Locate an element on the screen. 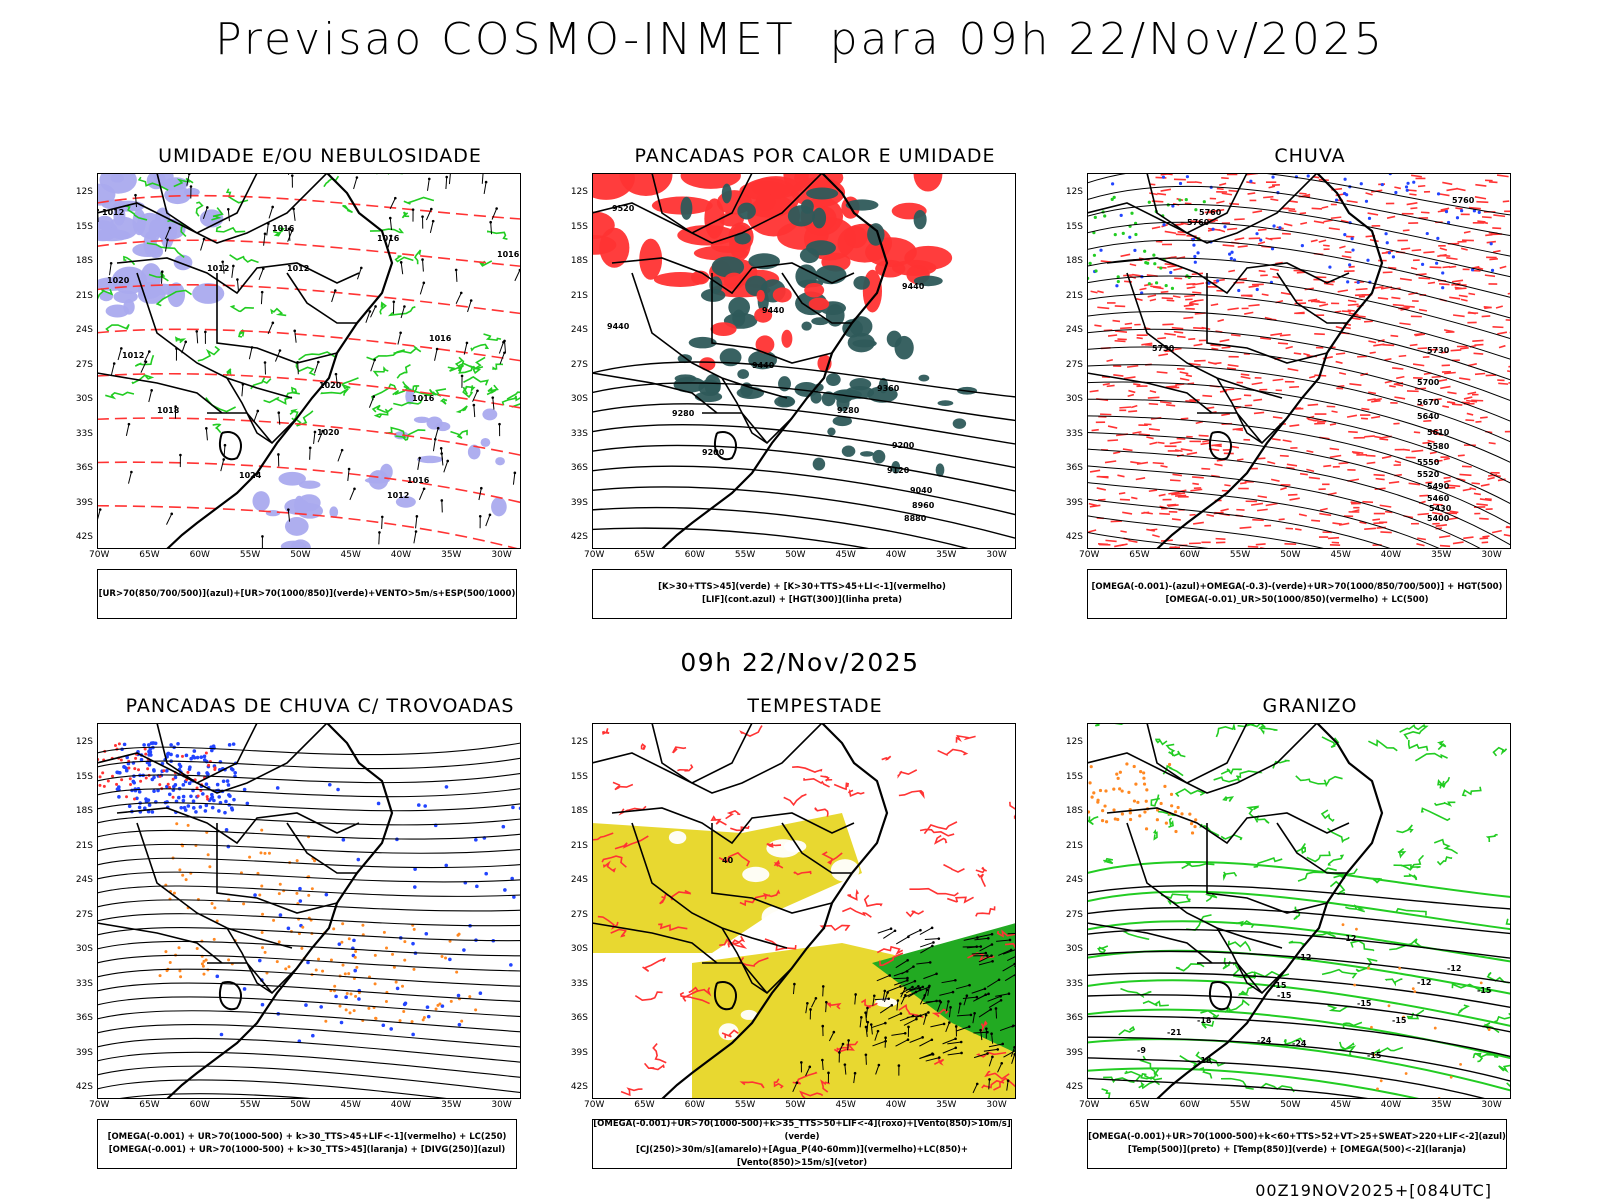 Image resolution: width=1600 pixels, height=1200 pixels. lat-tick-label: 42S is located at coordinates (1074, 537).